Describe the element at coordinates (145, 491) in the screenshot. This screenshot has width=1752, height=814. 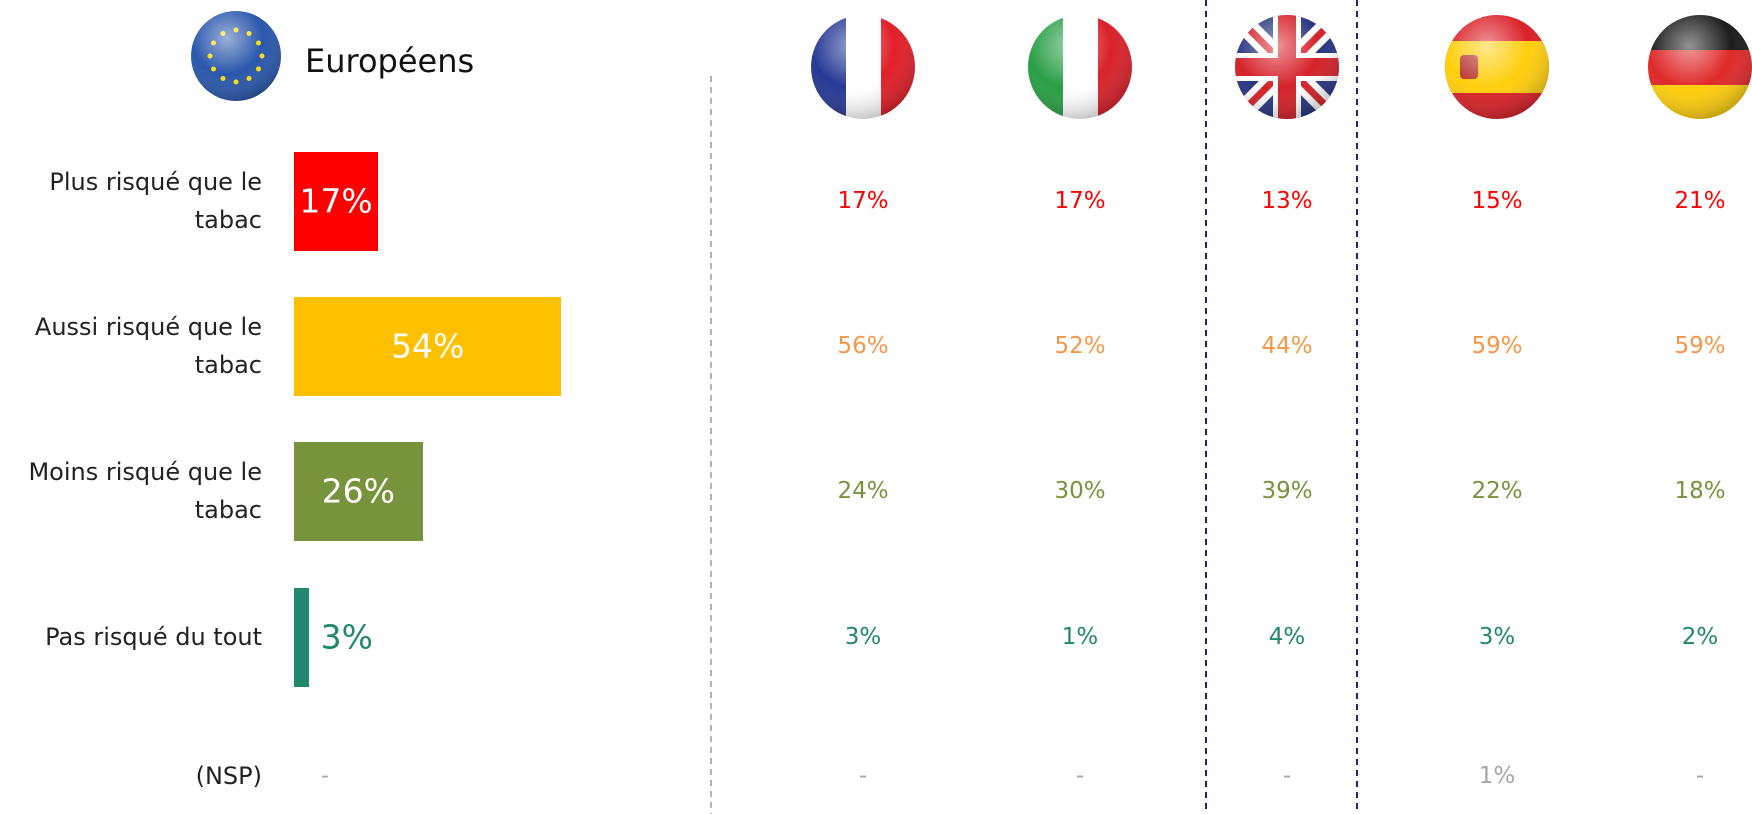
I see `category-label: Moins risqué que le tabac` at that location.